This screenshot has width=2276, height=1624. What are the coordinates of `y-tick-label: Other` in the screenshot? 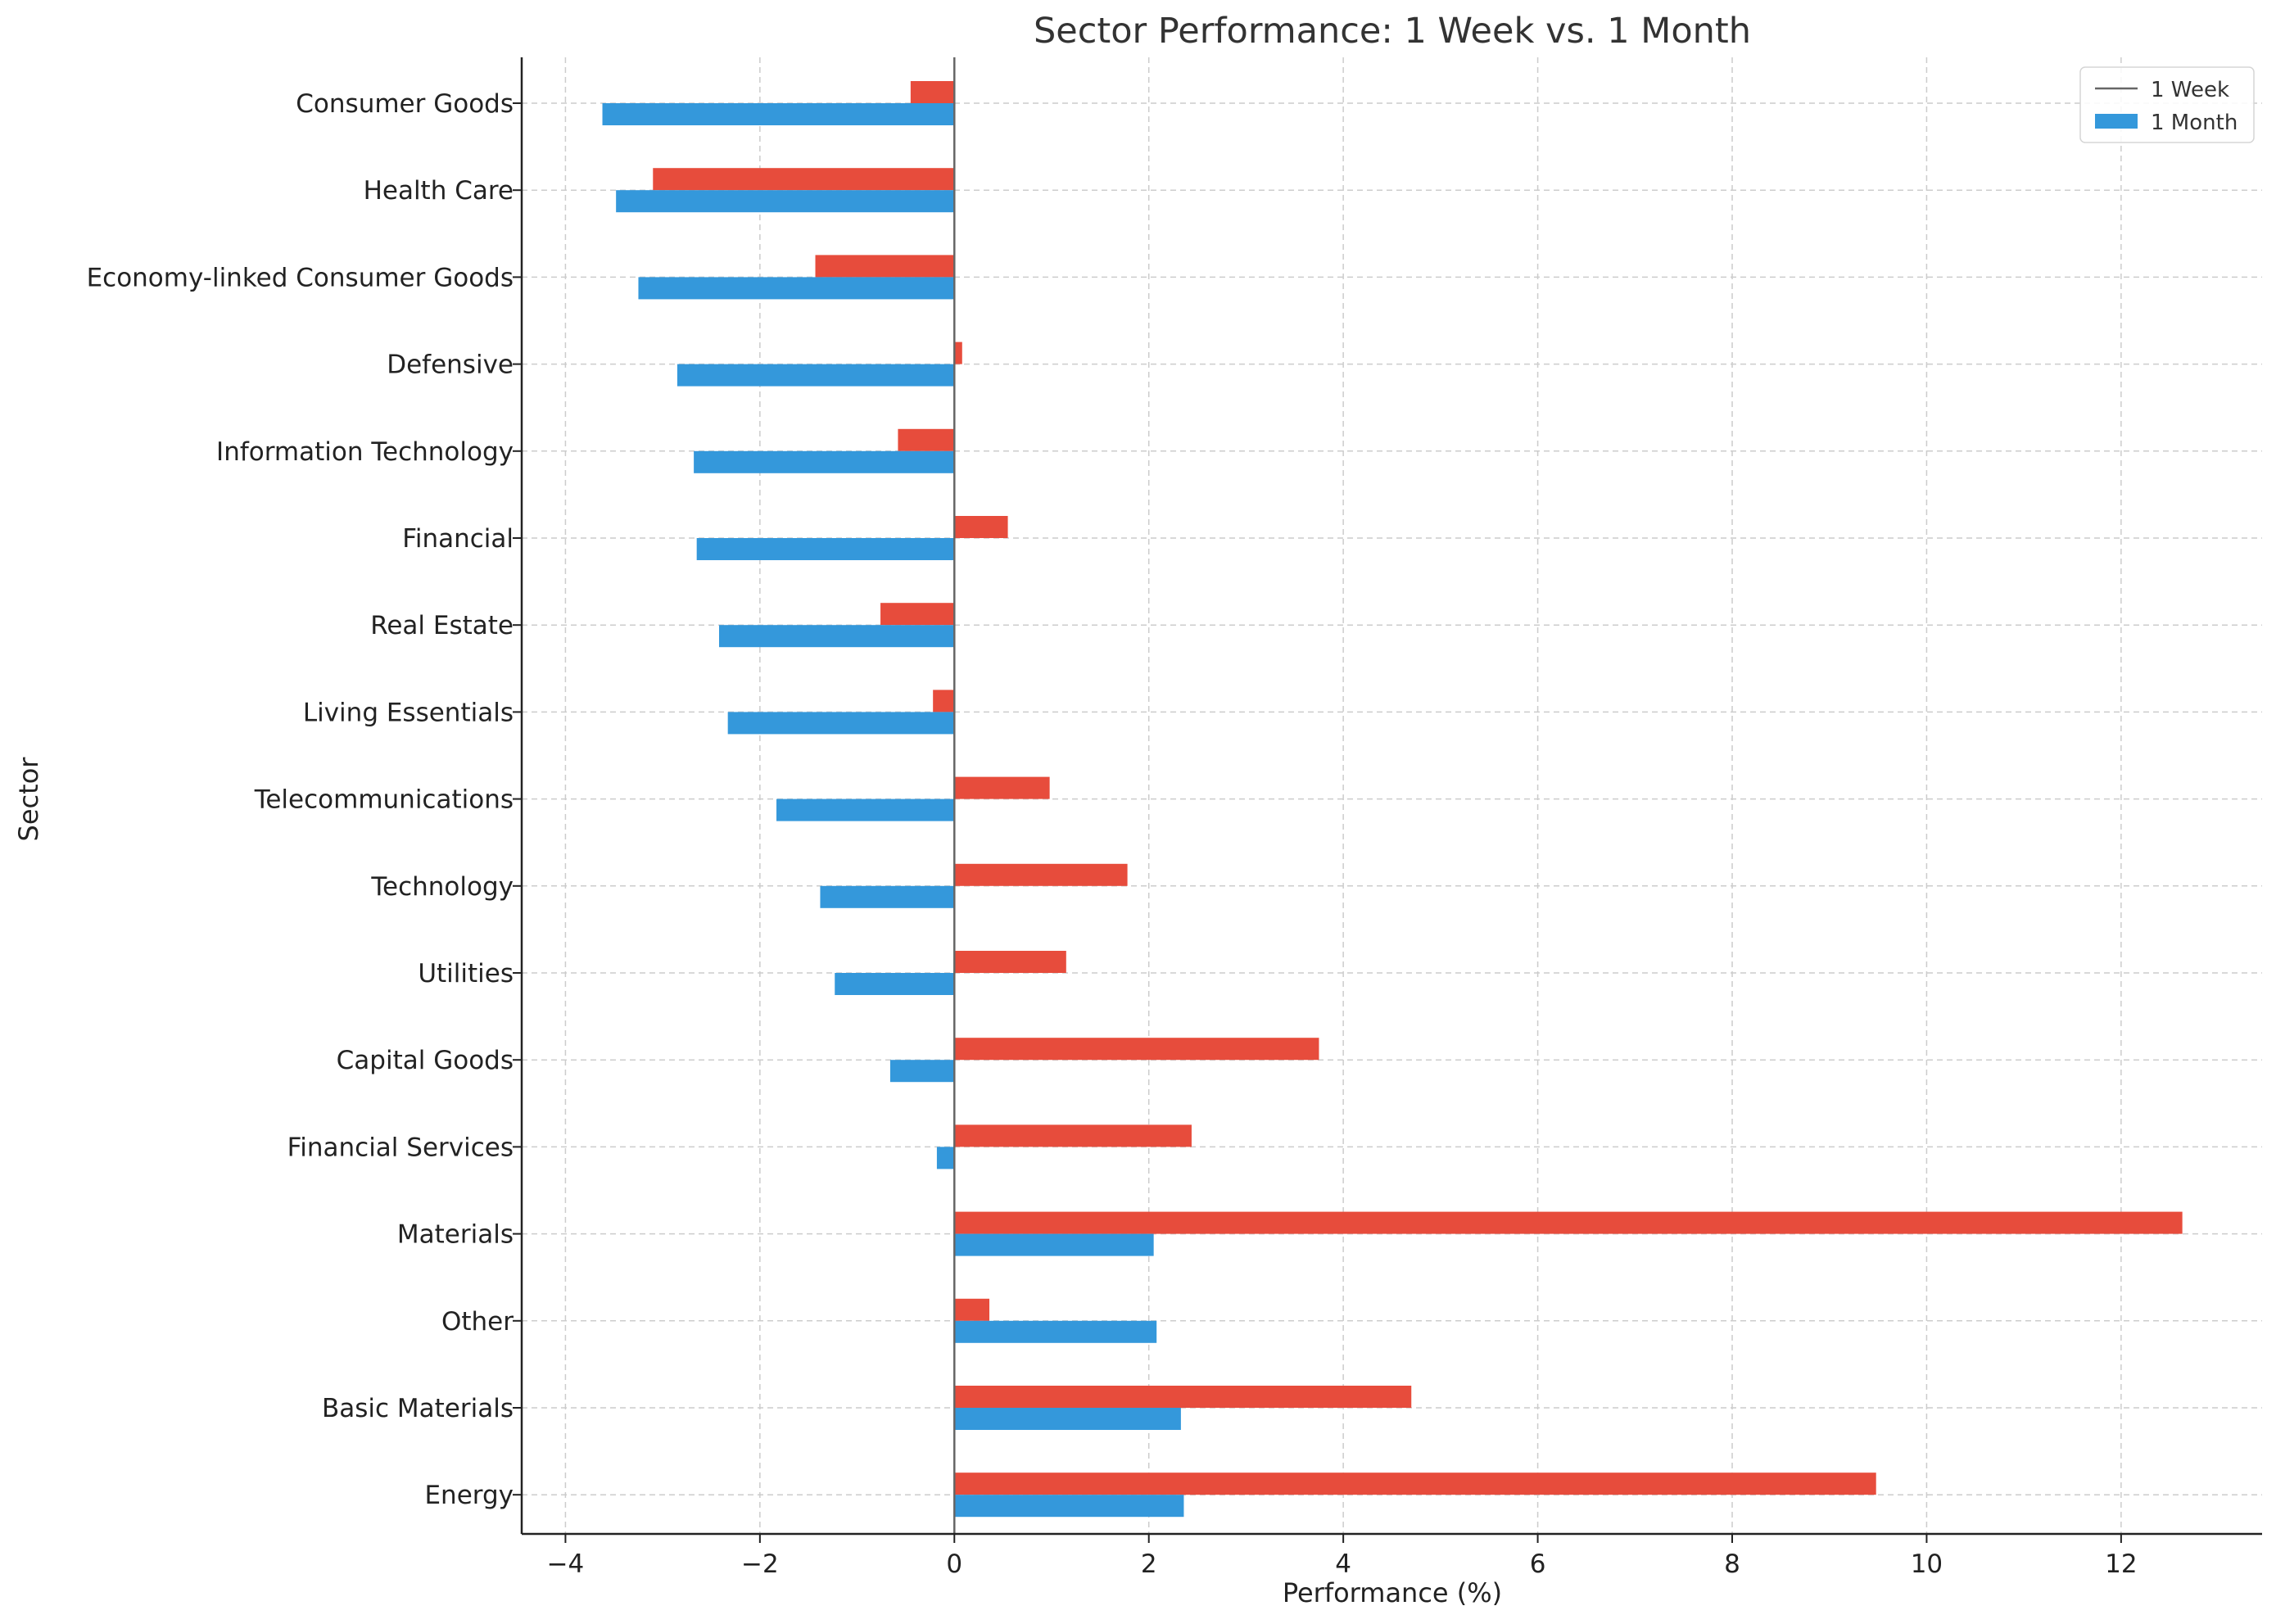 It's located at (477, 1322).